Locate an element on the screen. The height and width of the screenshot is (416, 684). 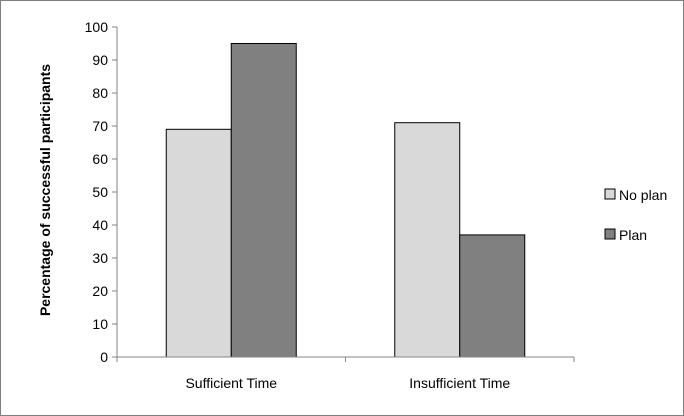
y-tick-label: 50 is located at coordinates (100, 192).